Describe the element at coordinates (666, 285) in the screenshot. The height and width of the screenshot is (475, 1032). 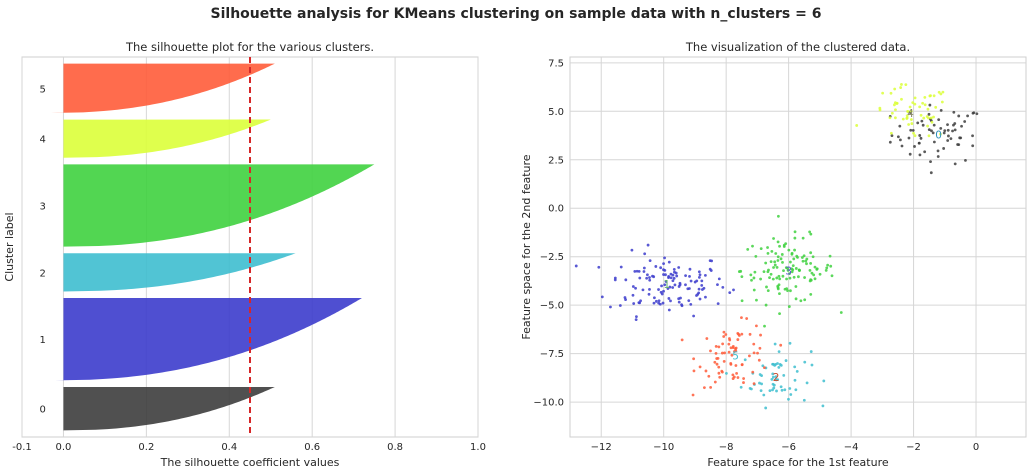
I see `cluster-center-label: 1` at that location.